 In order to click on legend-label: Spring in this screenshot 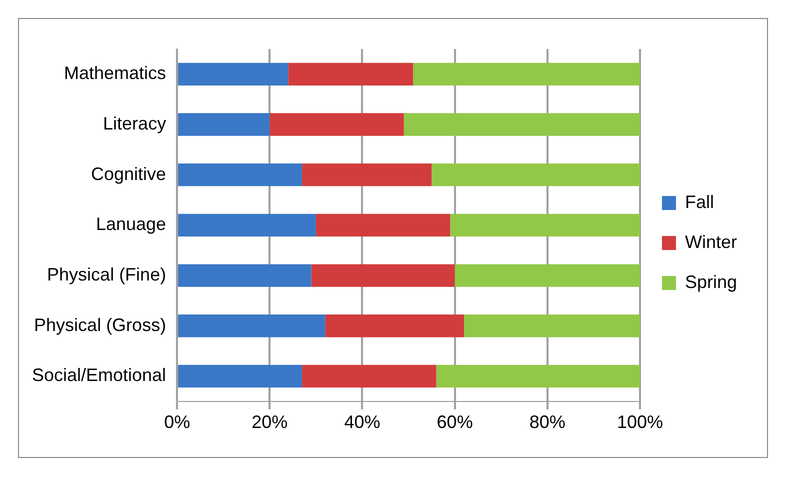, I will do `click(710, 282)`.